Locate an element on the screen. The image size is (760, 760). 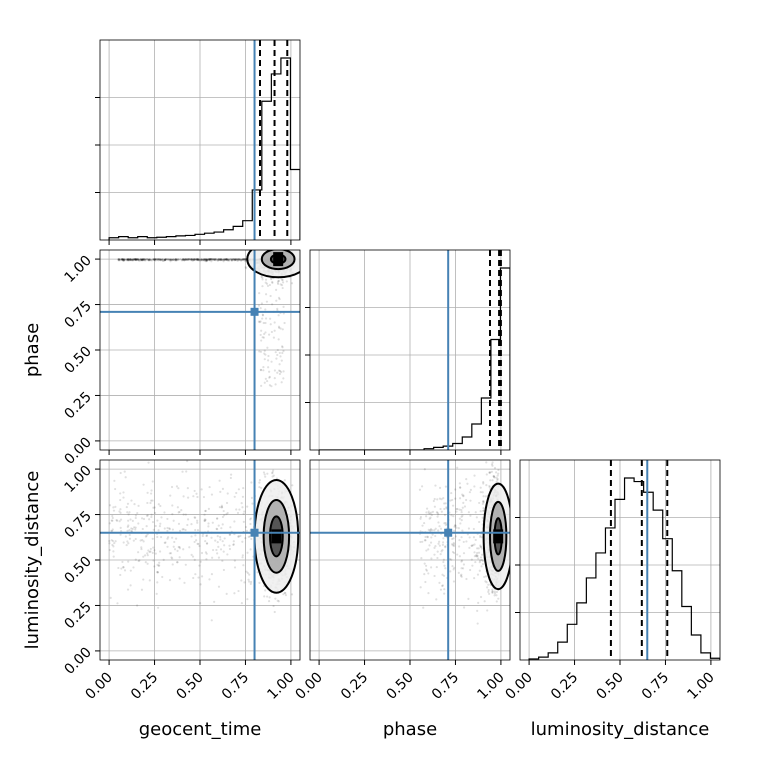
x-tick-label: 0.25 is located at coordinates (354, 686).